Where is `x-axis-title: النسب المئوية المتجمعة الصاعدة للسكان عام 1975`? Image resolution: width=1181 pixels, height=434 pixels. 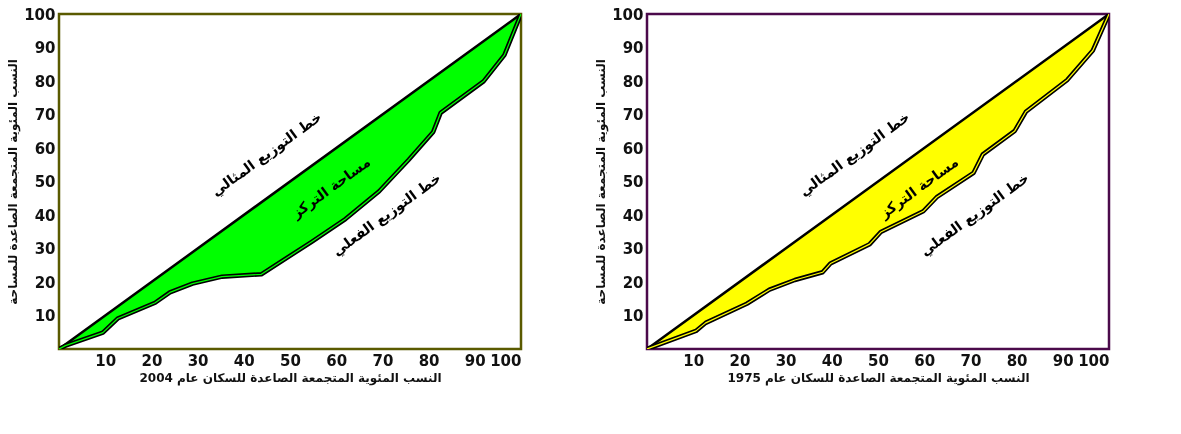 x-axis-title: النسب المئوية المتجمعة الصاعدة للسكان عام 1975 is located at coordinates (878, 378).